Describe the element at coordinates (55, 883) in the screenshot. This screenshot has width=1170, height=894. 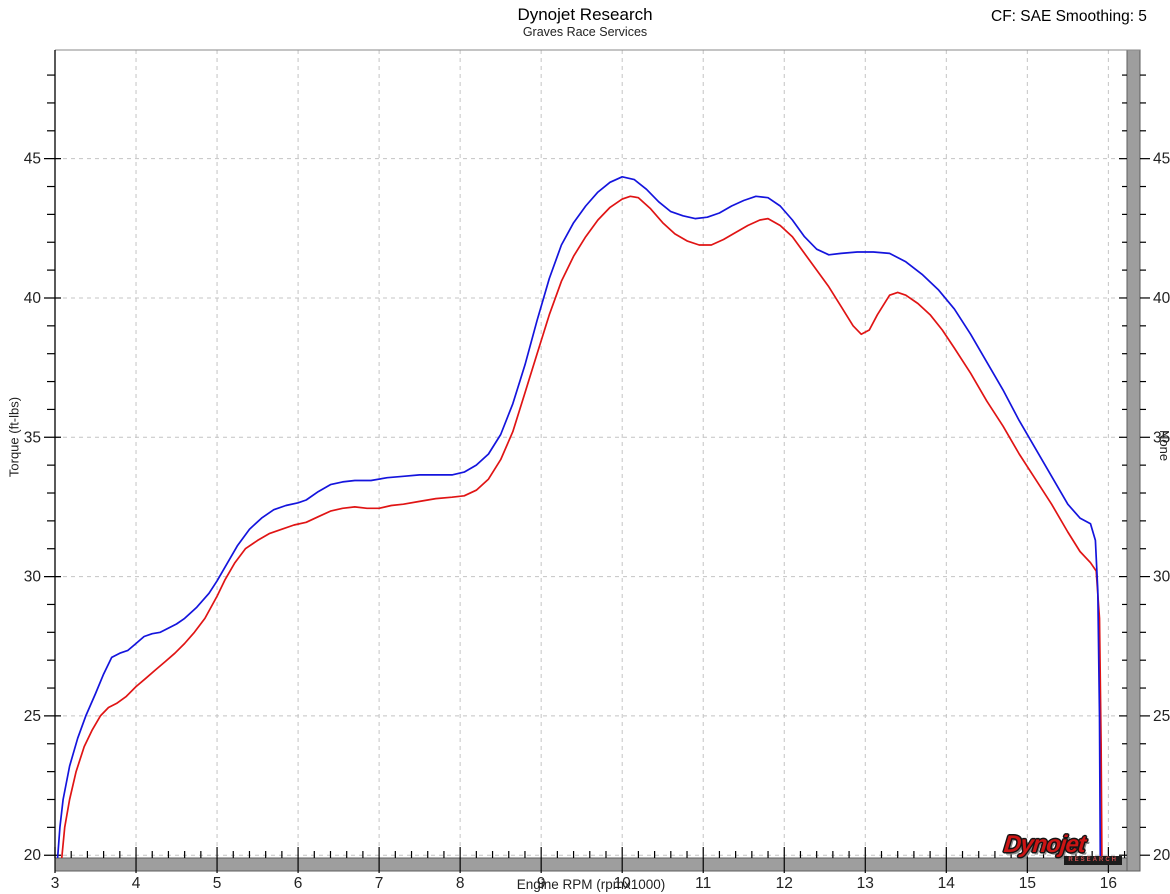
I see `x-tick-label: 3` at that location.